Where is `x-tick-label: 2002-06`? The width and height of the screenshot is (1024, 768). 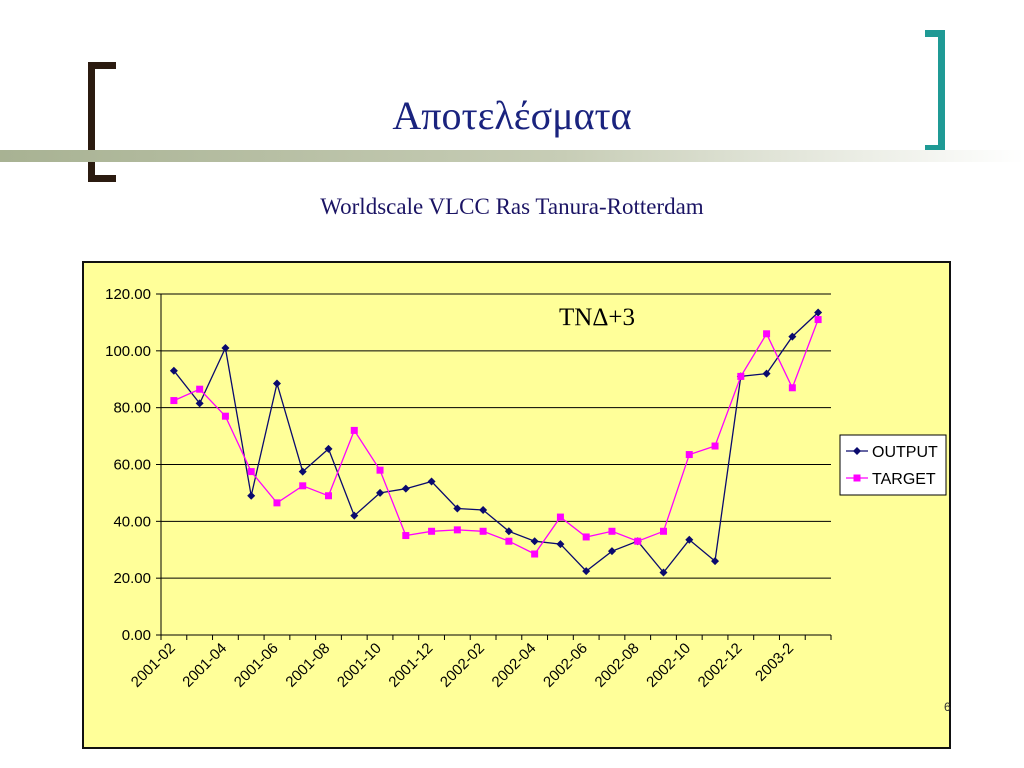
x-tick-label: 2002-06 is located at coordinates (565, 665).